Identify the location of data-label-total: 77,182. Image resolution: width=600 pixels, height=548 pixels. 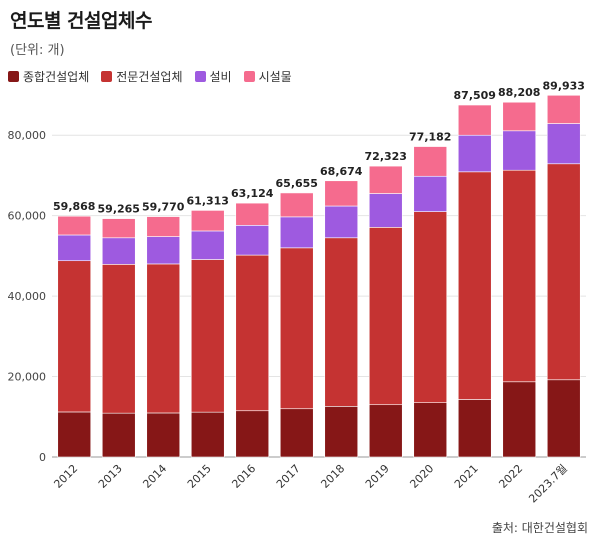
(430, 137).